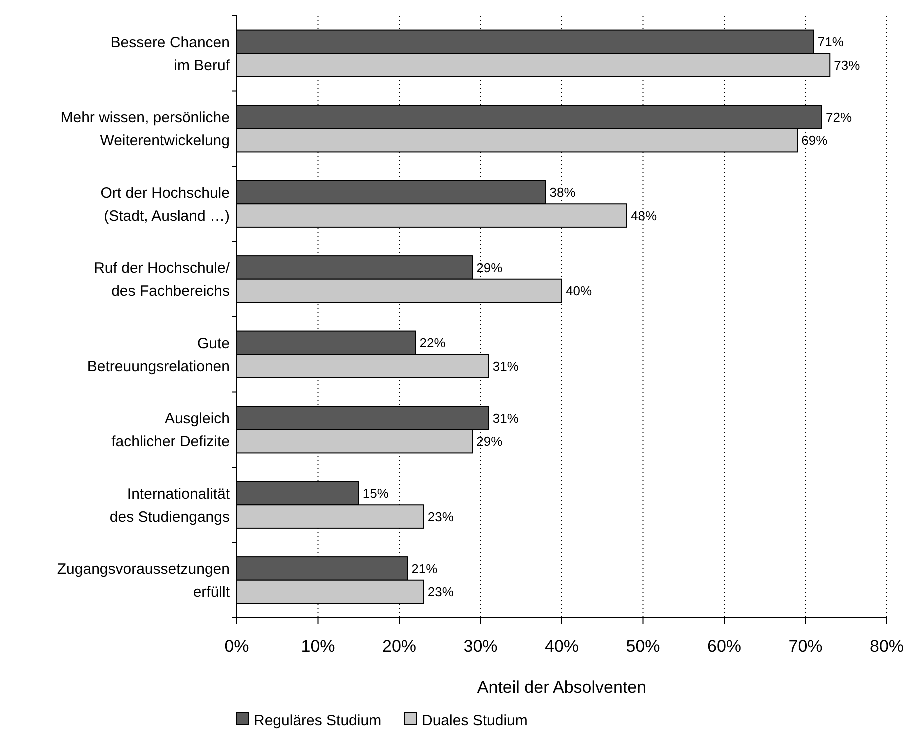  Describe the element at coordinates (887, 646) in the screenshot. I see `x-tick-label: 80%` at that location.